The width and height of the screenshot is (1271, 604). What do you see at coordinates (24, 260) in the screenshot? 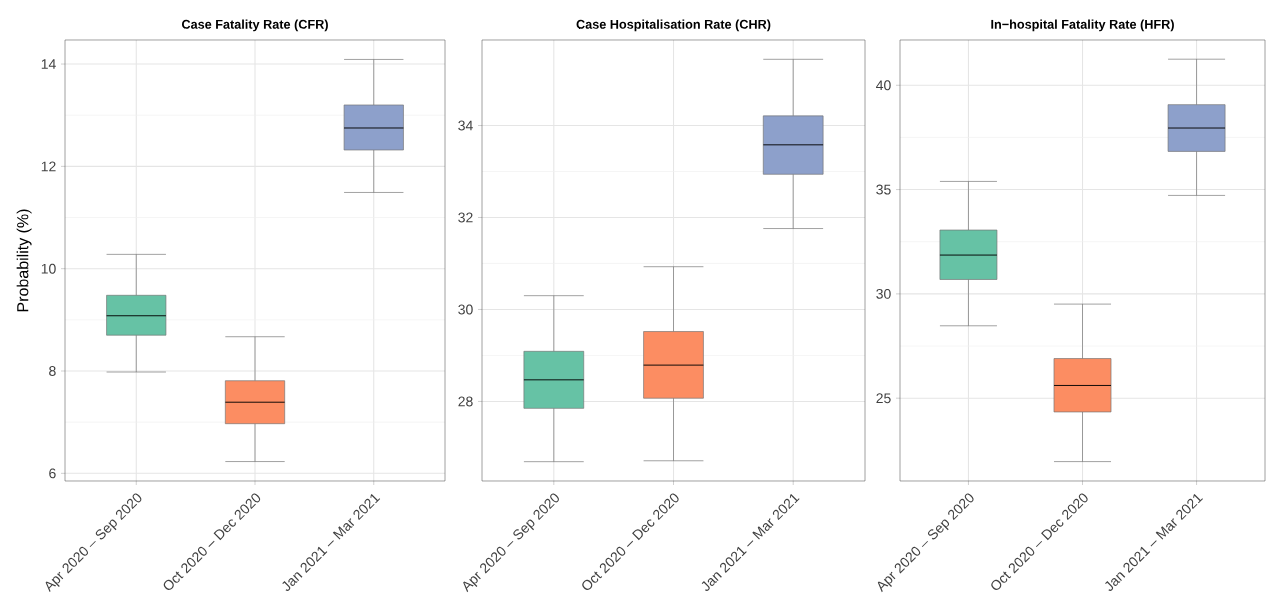
I see `y-axis-title: Probability (%)` at bounding box center [24, 260].